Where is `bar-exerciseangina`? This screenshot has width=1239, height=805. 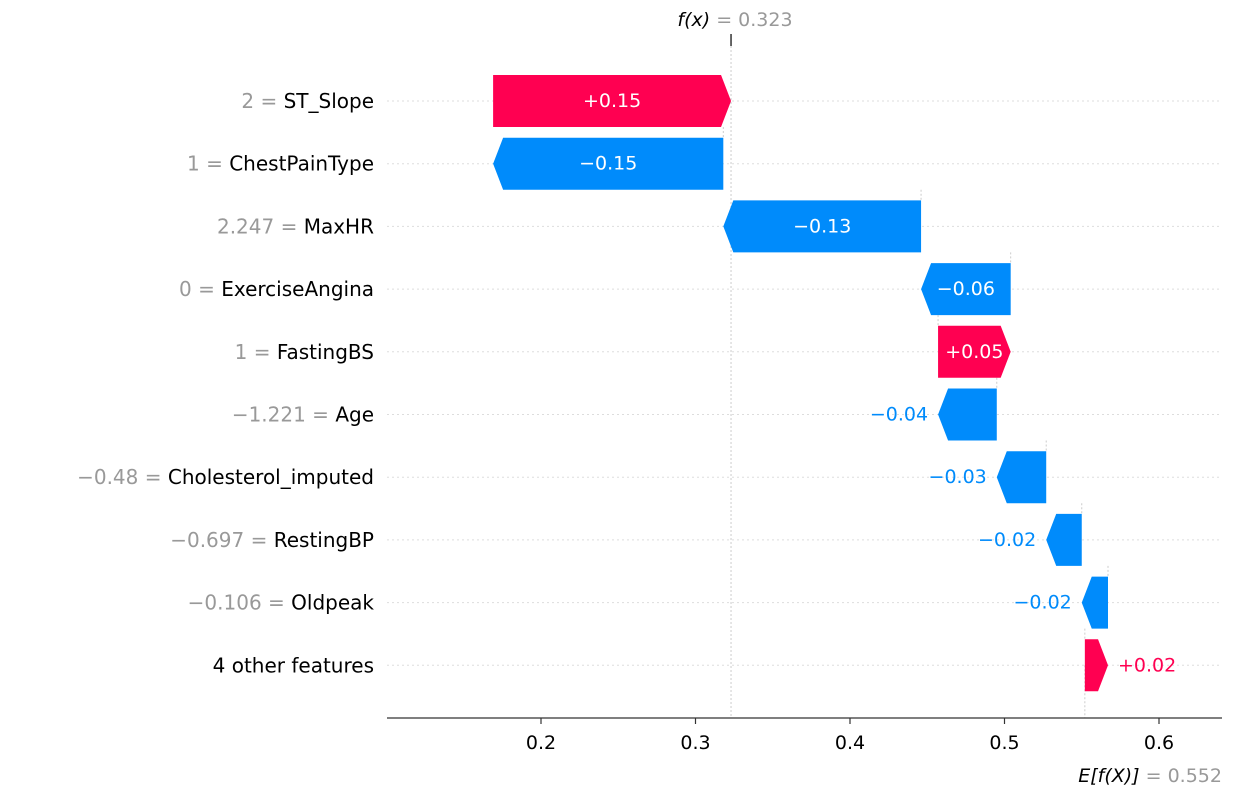 bar-exerciseangina is located at coordinates (966, 289).